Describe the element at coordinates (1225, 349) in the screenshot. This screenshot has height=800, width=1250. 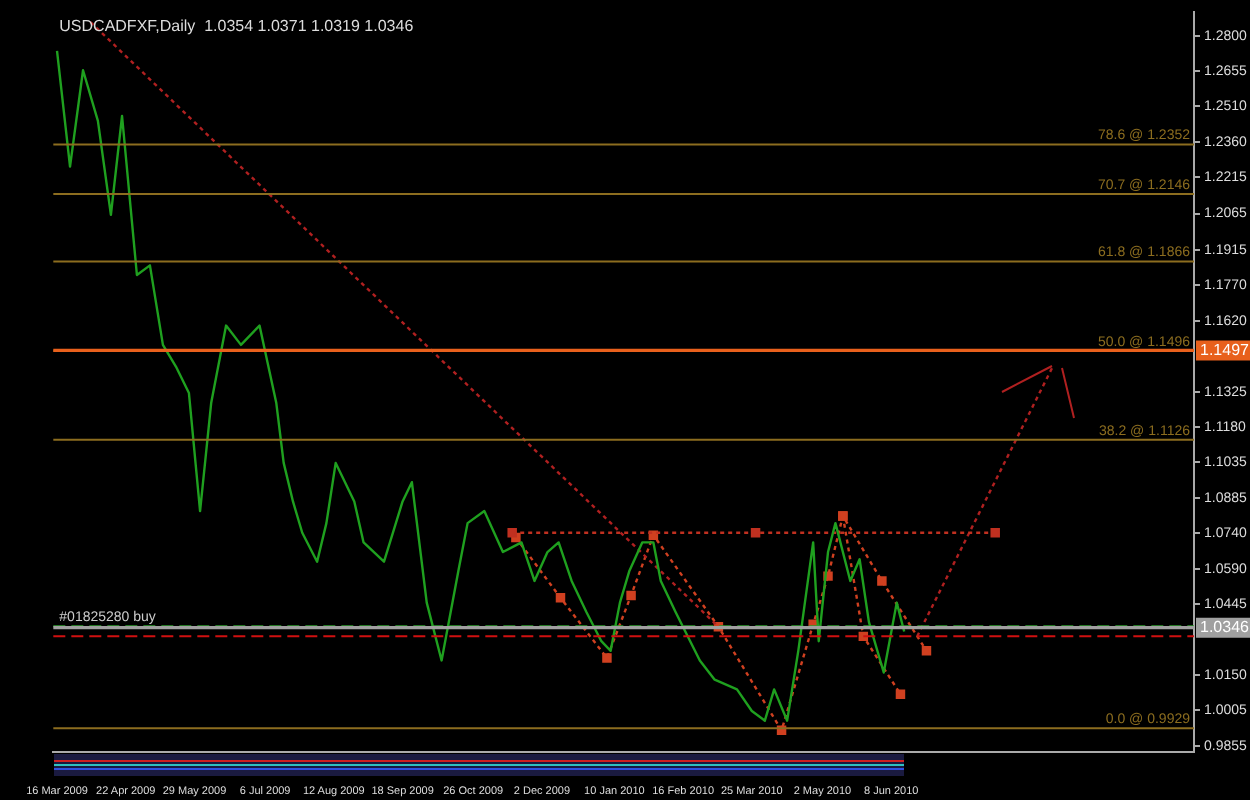
I see `annotation: 1.1497` at that location.